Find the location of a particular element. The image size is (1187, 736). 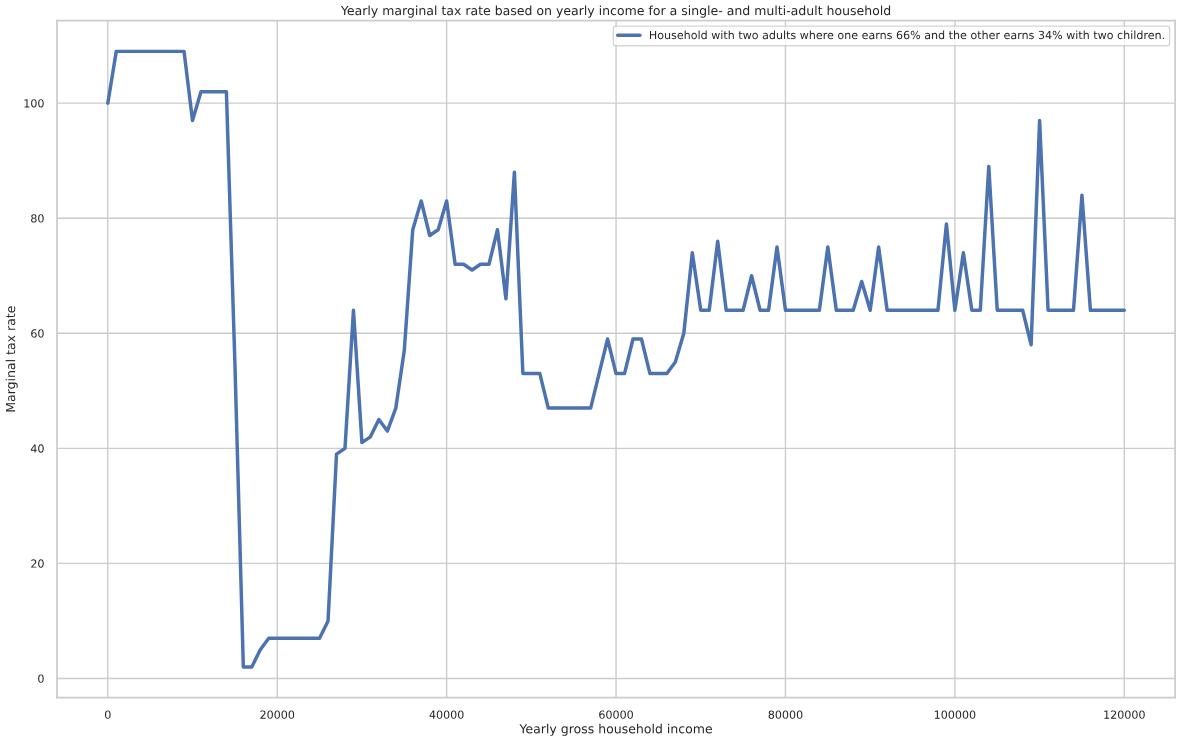

x-tick-label: 80000 is located at coordinates (785, 714).